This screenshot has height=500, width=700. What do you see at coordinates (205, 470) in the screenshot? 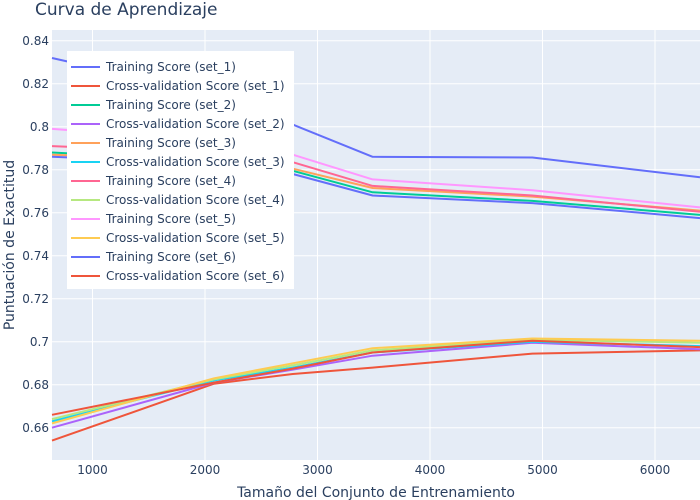
I see `x-tick-label: 2000` at bounding box center [205, 470].